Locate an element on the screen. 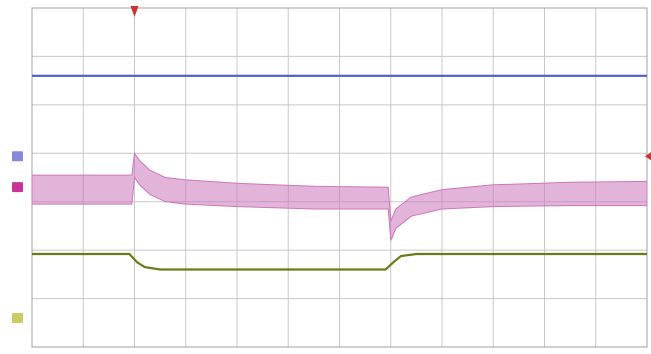 The height and width of the screenshot is (354, 651). right-edge-marker is located at coordinates (648, 156).